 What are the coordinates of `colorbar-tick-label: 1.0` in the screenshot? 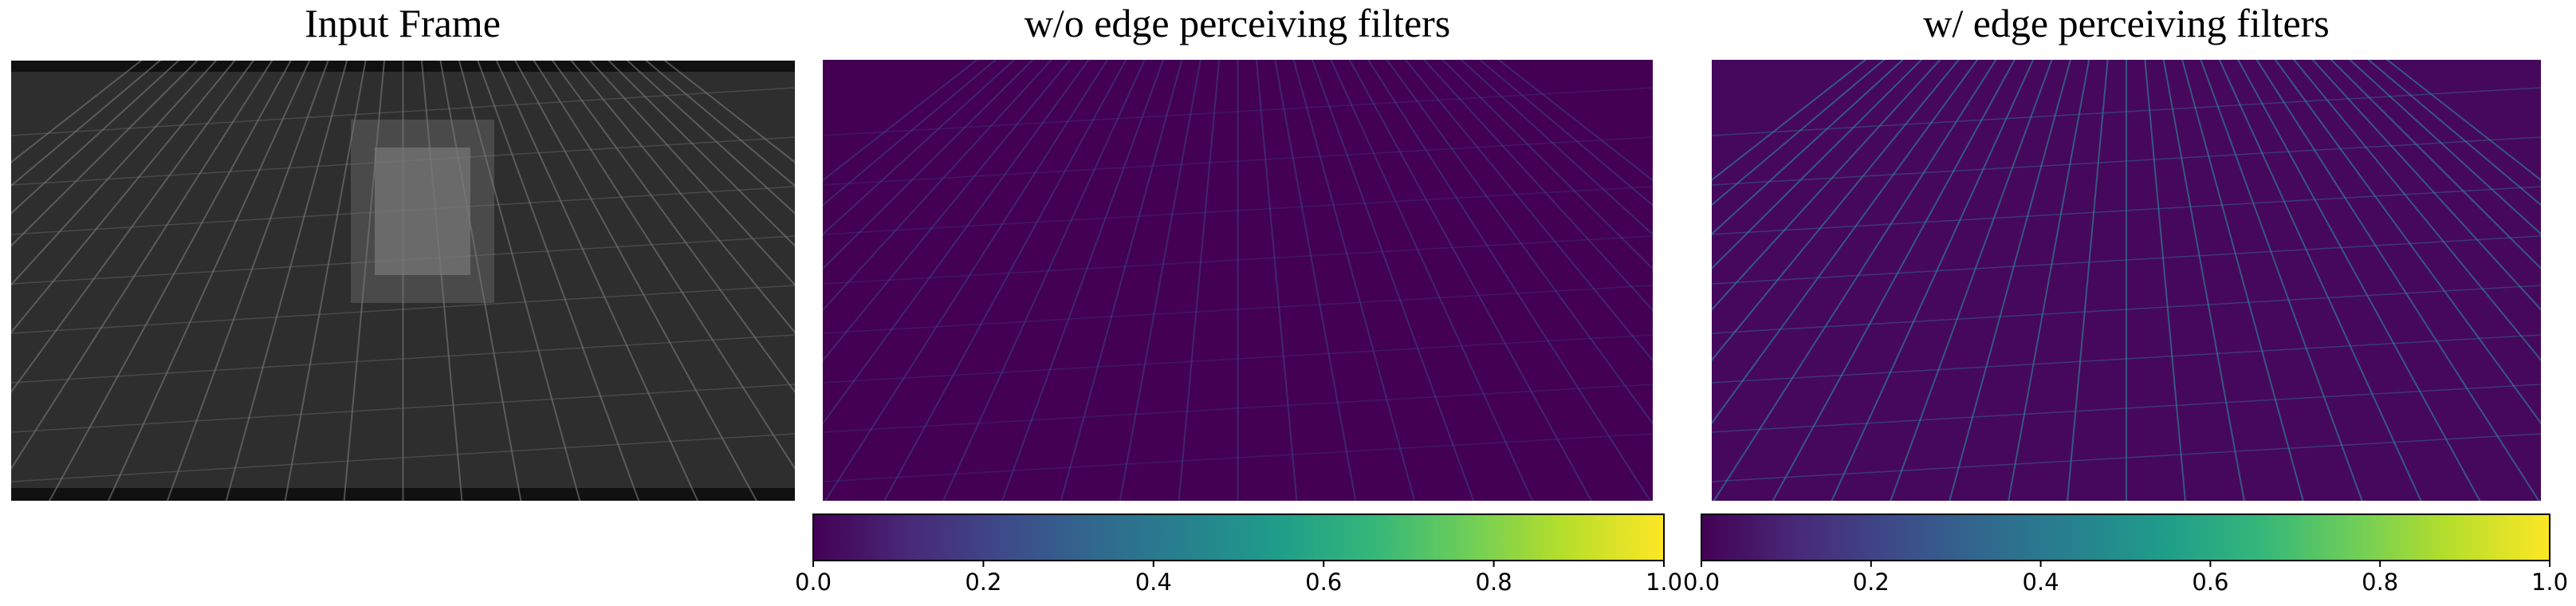 It's located at (2549, 583).